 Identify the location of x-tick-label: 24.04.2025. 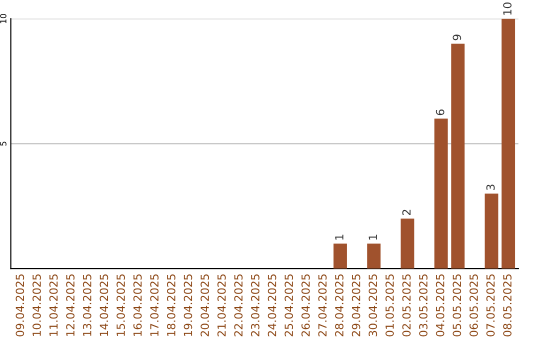
(272, 305).